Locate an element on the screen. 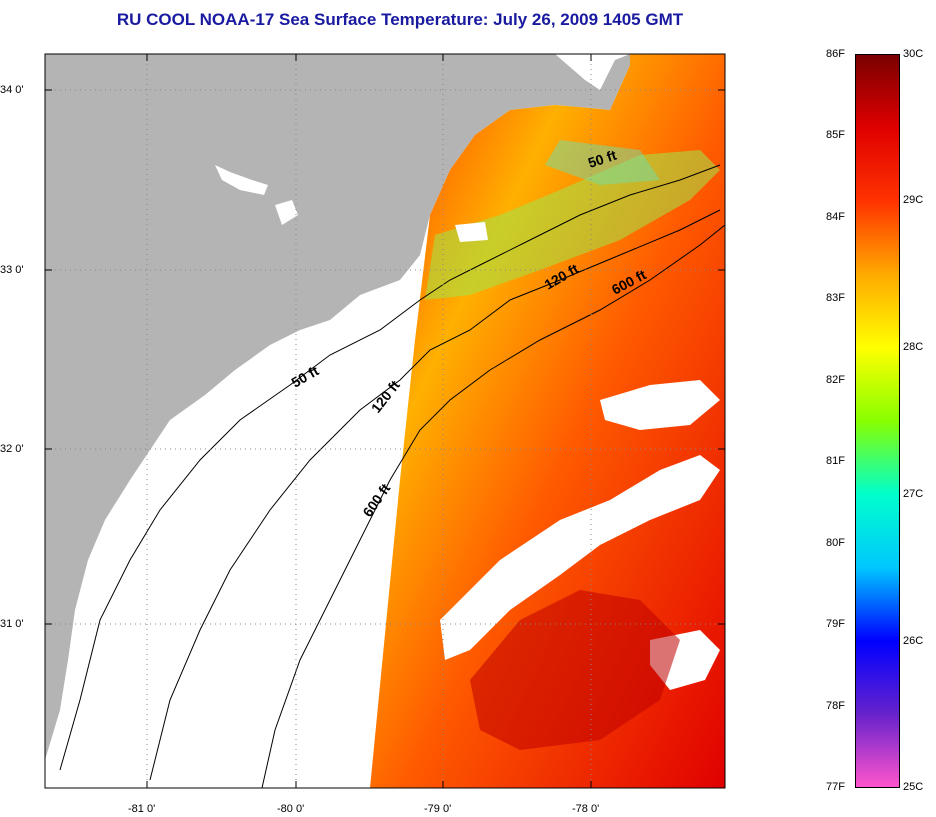 Image resolution: width=936 pixels, height=817 pixels. cool-band is located at coordinates (572, 225).